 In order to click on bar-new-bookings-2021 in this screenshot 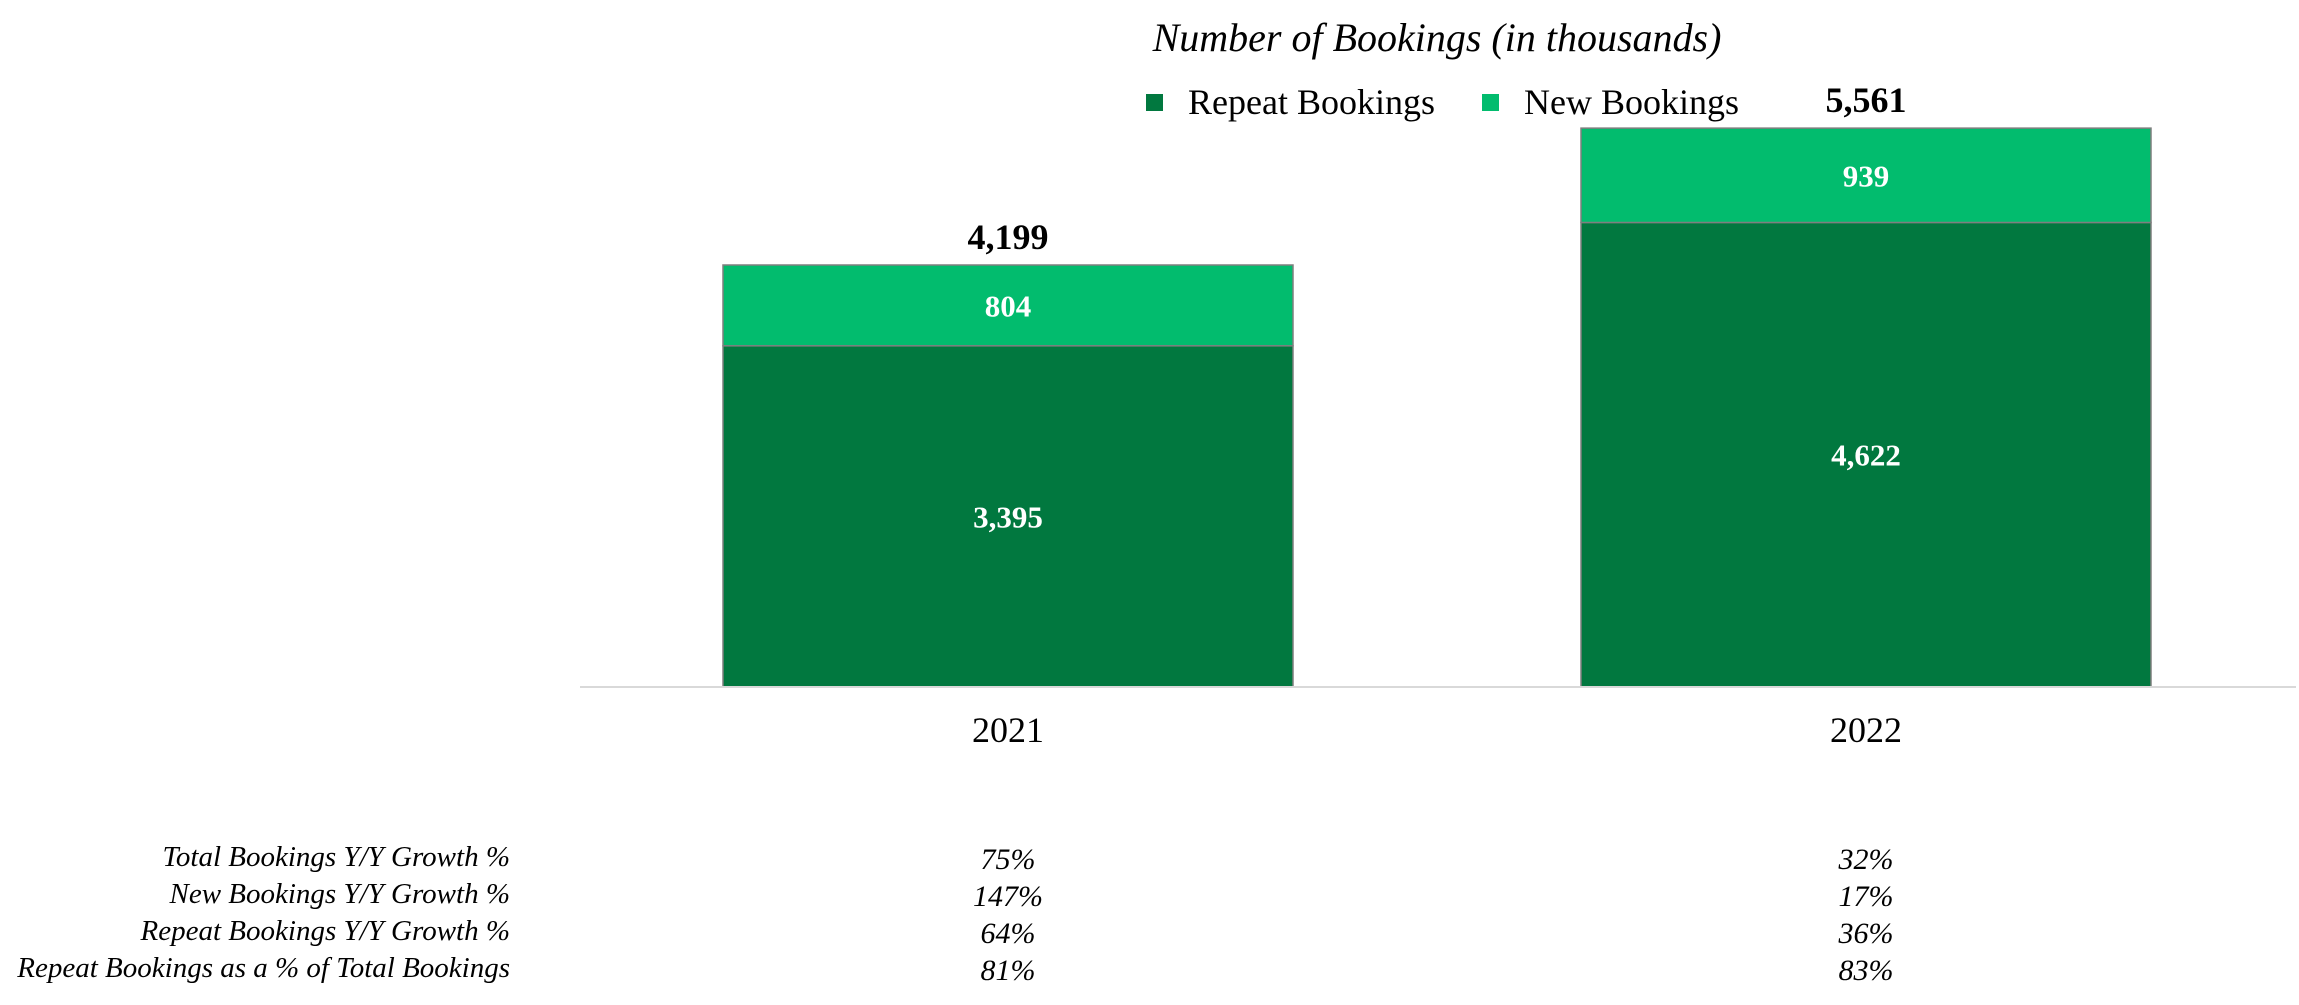, I will do `click(1008, 305)`.